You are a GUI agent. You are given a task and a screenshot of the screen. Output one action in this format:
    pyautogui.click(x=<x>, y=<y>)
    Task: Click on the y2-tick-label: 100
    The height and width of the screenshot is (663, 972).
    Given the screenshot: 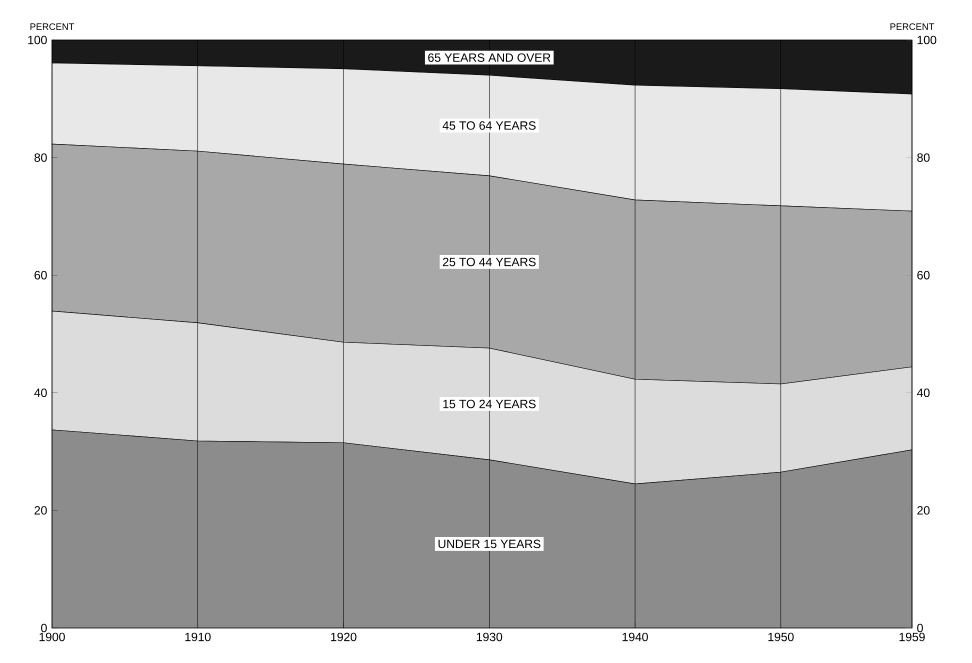 What is the action you would take?
    pyautogui.click(x=927, y=40)
    